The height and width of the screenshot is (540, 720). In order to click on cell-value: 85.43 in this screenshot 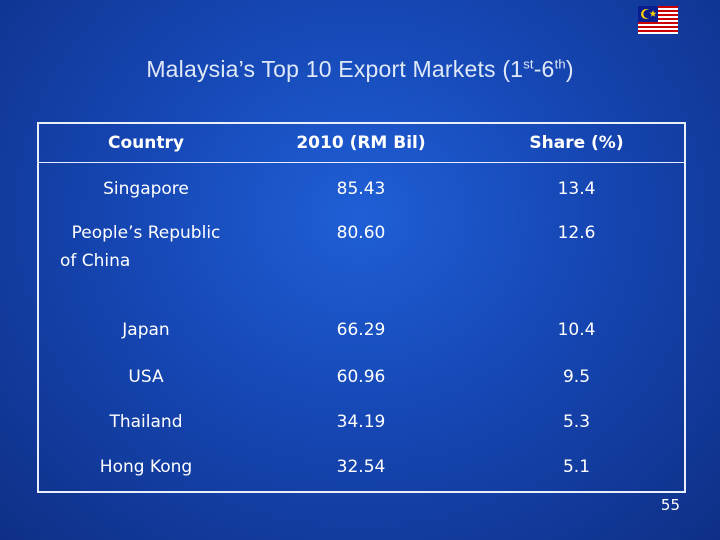, I will do `click(361, 189)`.